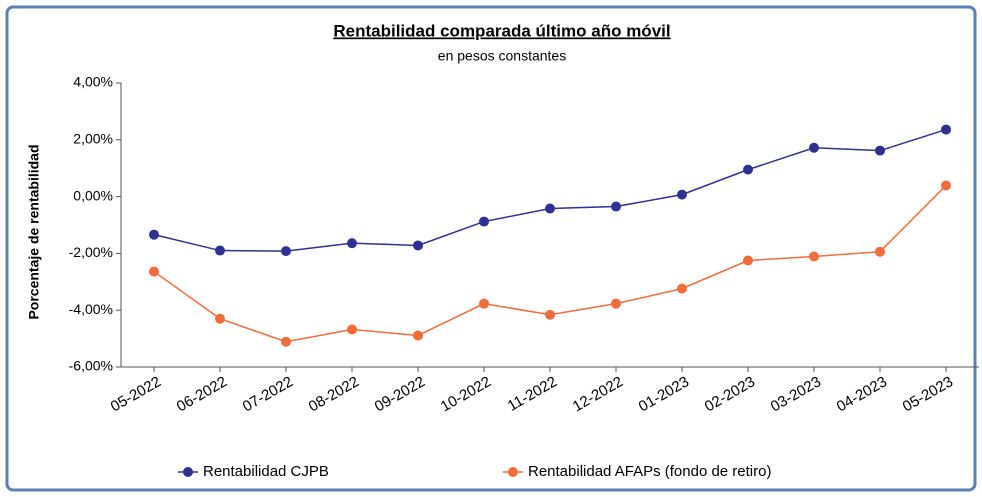  Describe the element at coordinates (649, 471) in the screenshot. I see `legend-label: Rentabilidad AFAPs (fondo de retiro)` at that location.